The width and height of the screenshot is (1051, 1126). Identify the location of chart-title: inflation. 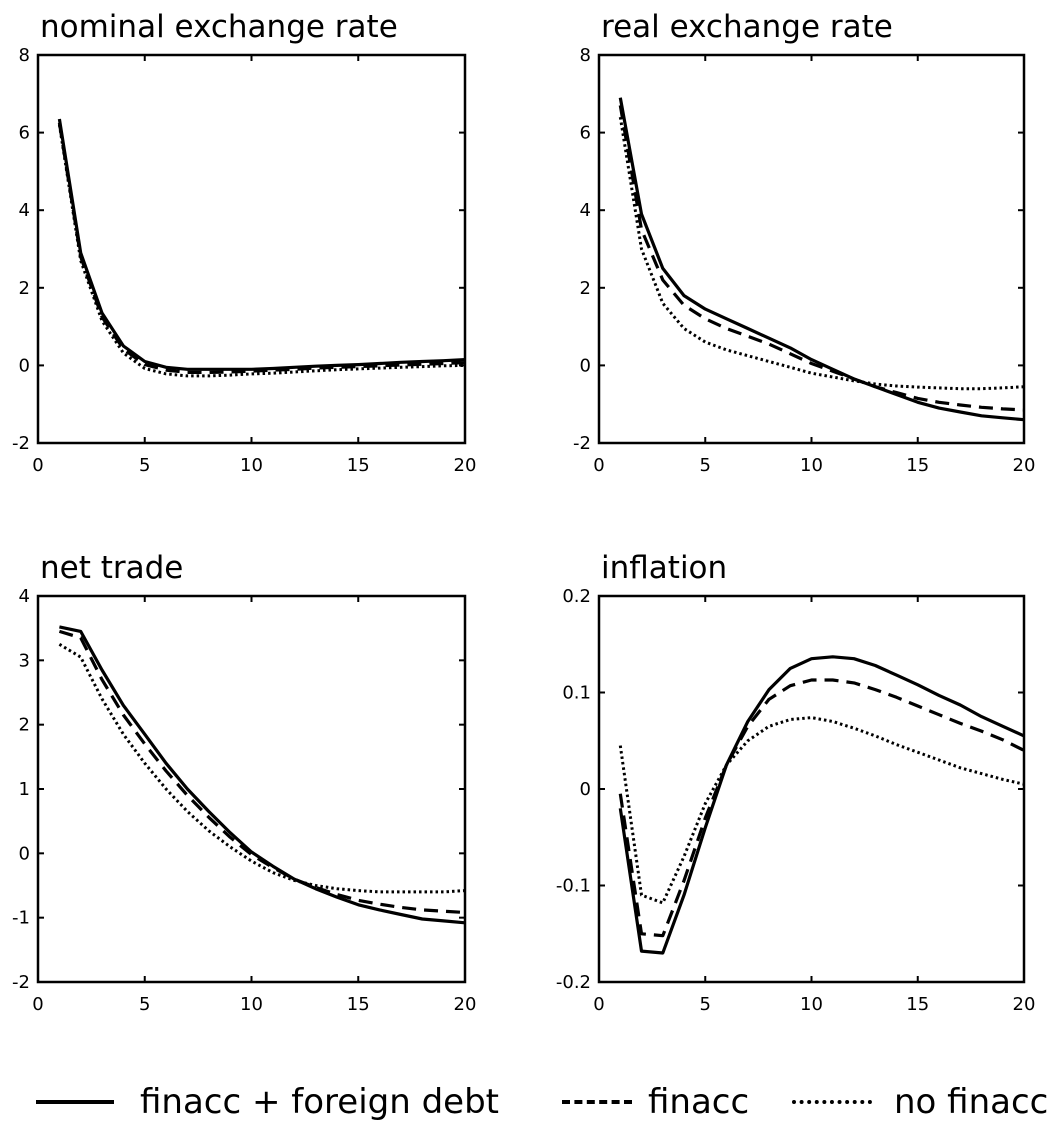
(664, 568).